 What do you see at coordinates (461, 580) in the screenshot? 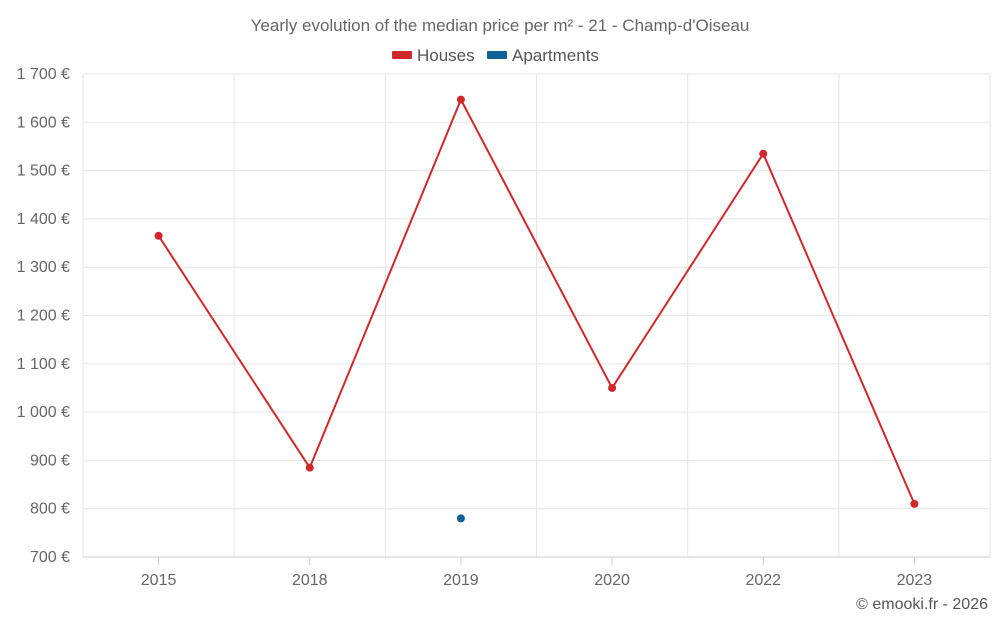
I see `x-tick-label: 2019` at bounding box center [461, 580].